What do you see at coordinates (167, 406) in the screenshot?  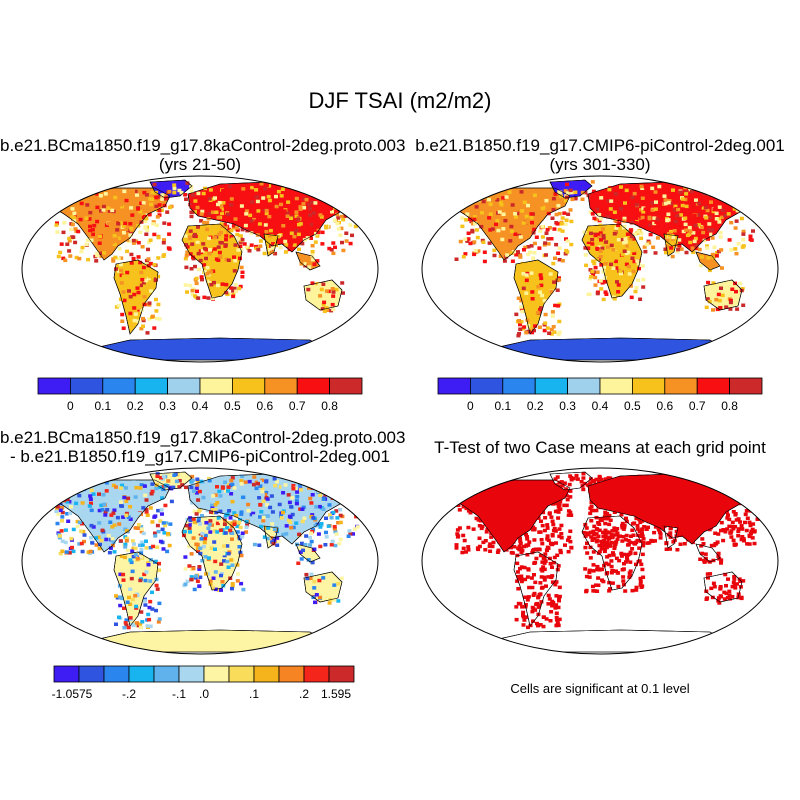 I see `colorbar-tick-label: 0.3` at bounding box center [167, 406].